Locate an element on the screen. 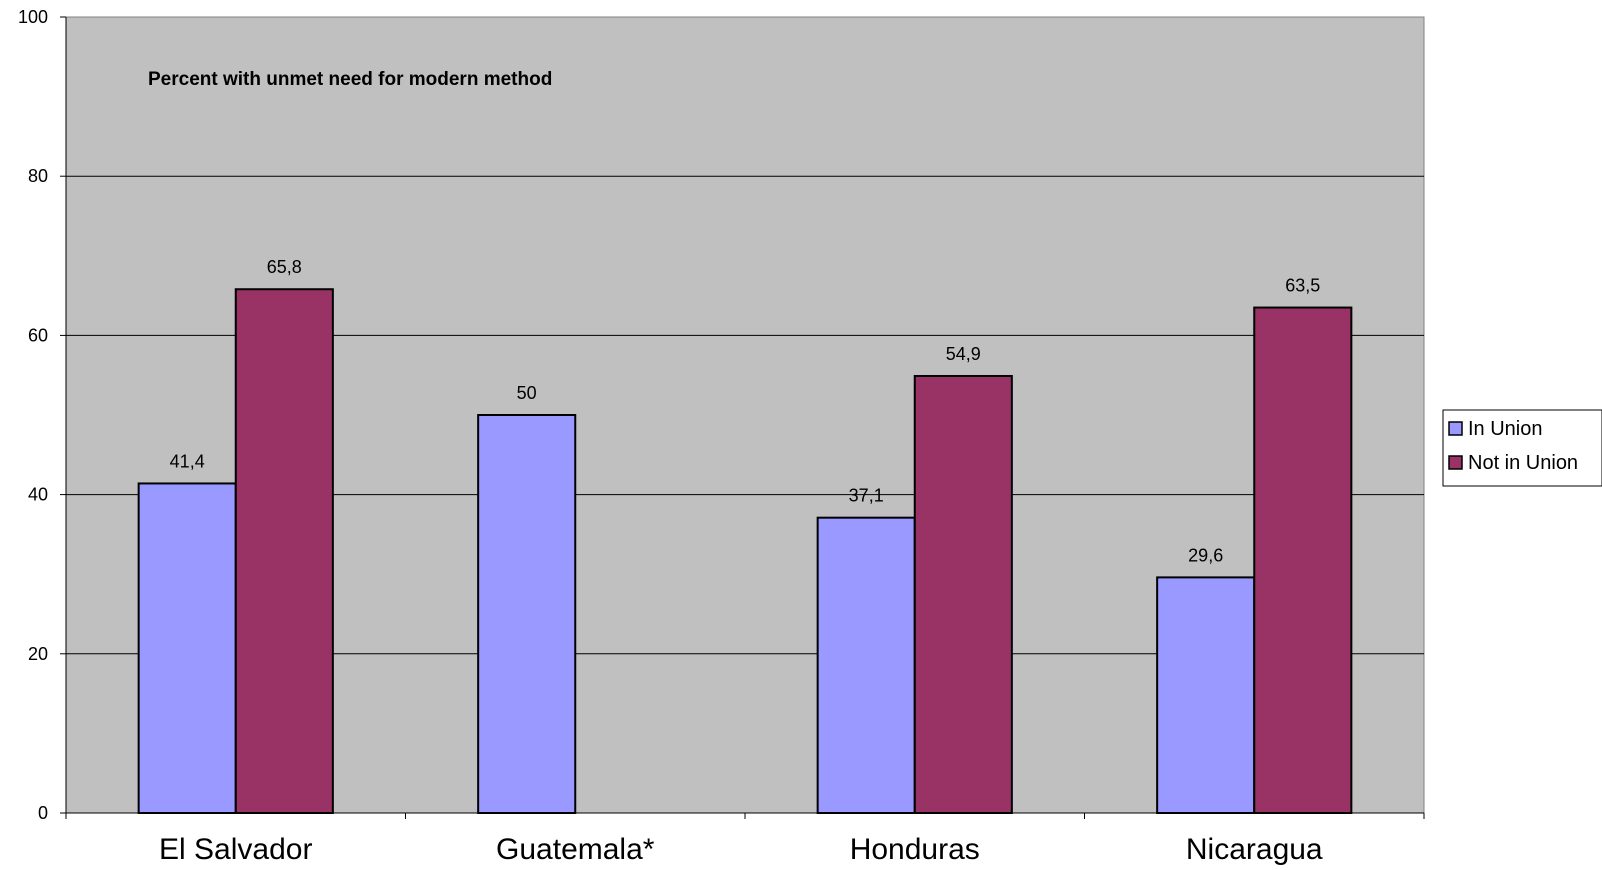 This screenshot has height=870, width=1602. x-category-label: Guatemala* is located at coordinates (575, 849).